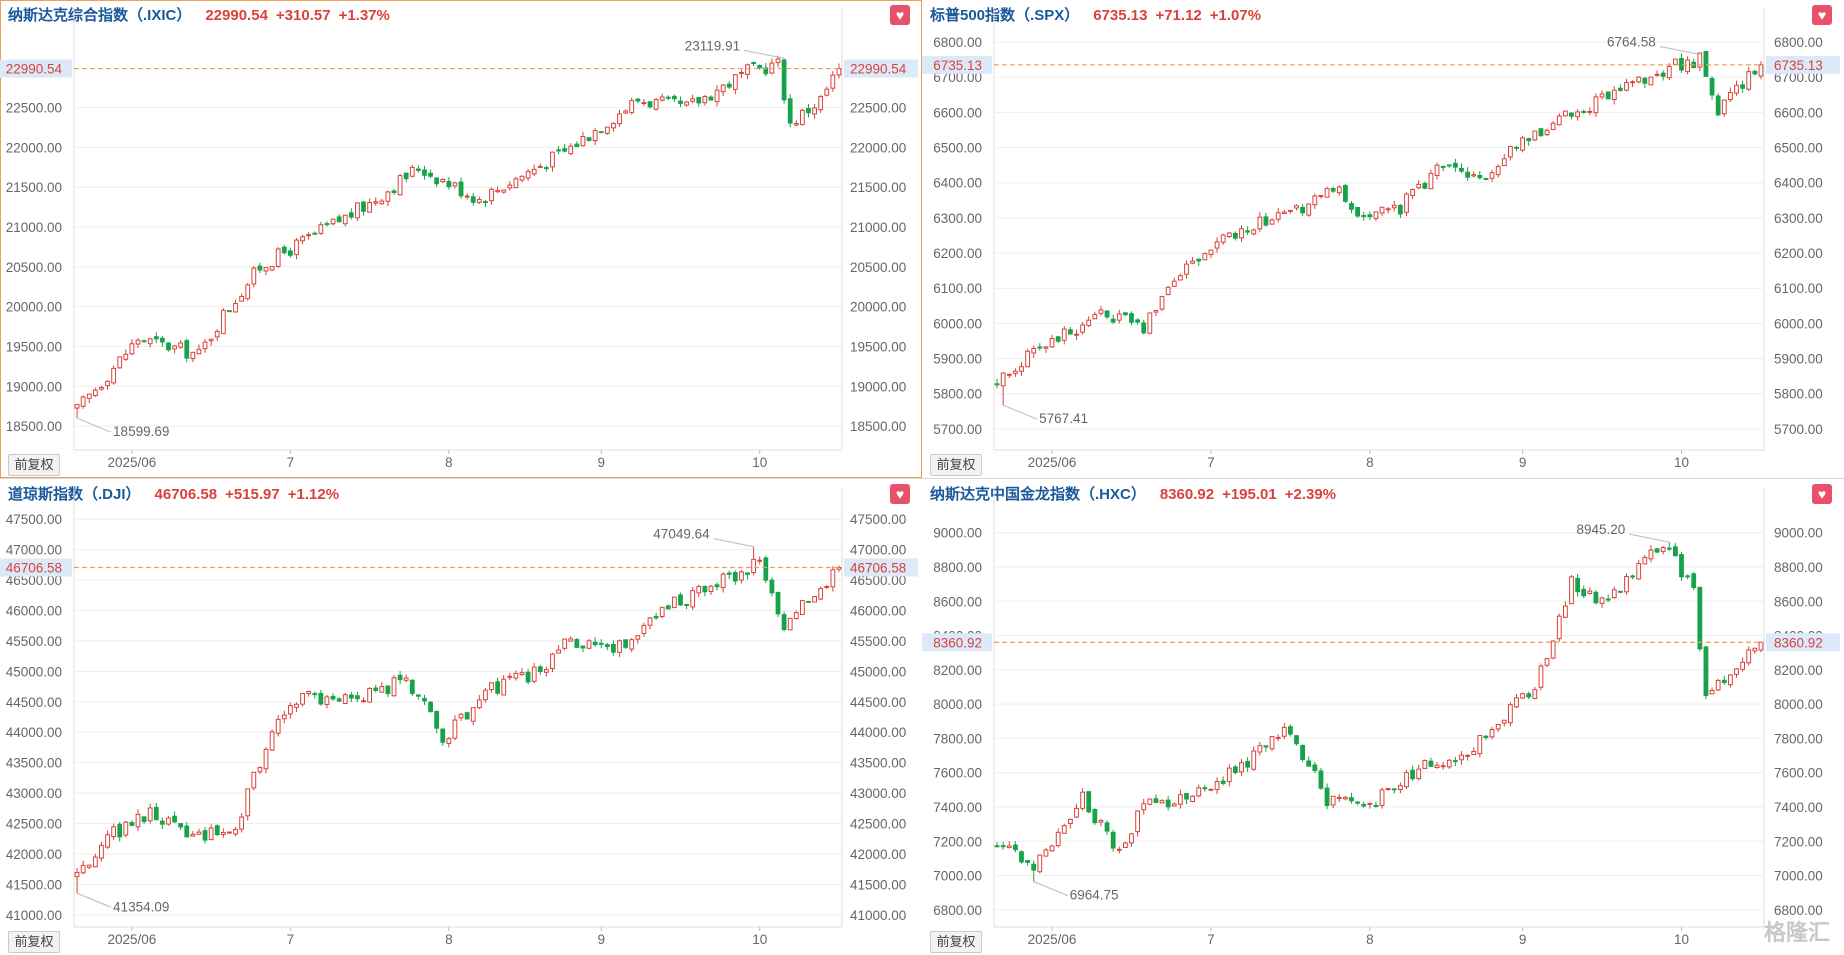  Describe the element at coordinates (34, 671) in the screenshot. I see `y-tick-left: 45000.00` at that location.